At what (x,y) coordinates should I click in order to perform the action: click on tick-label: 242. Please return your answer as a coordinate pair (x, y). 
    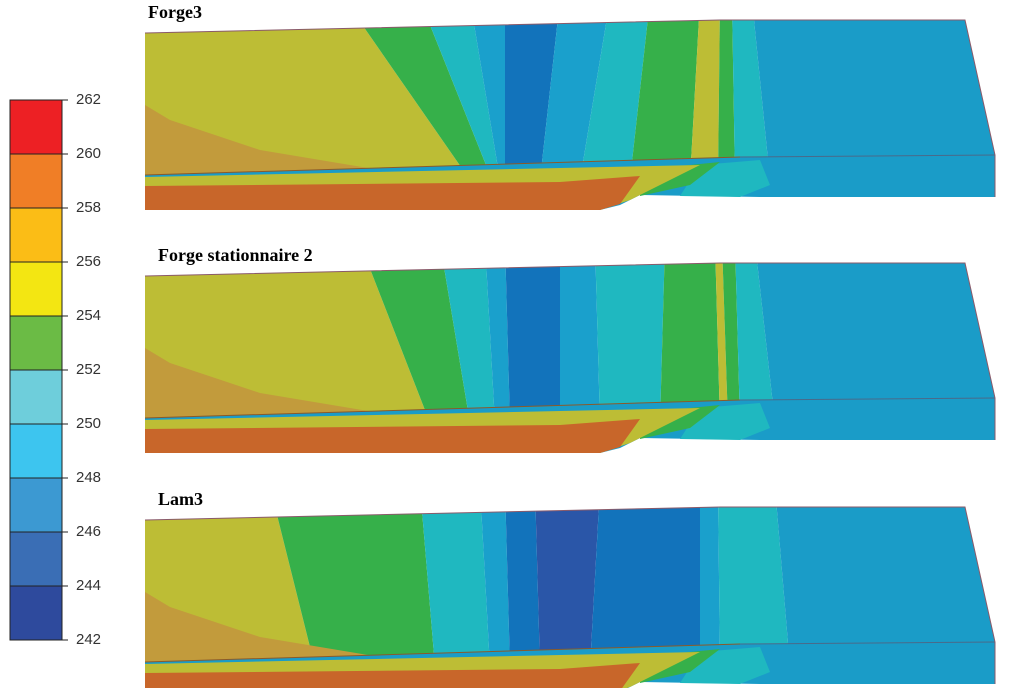
    Looking at the image, I should click on (88, 639).